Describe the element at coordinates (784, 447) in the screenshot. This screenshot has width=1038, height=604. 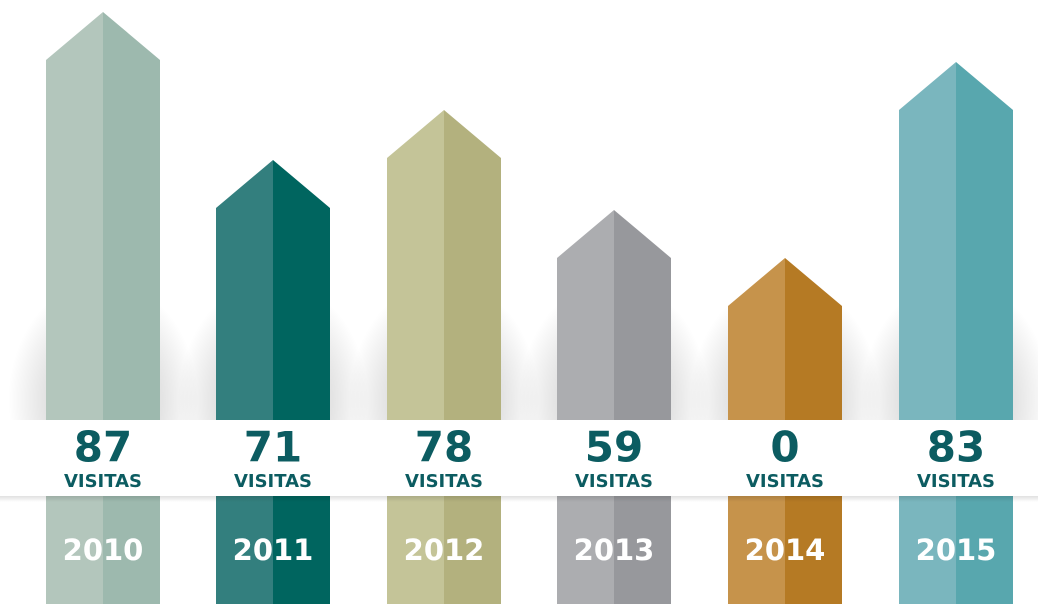
I see `visit-count: 0` at that location.